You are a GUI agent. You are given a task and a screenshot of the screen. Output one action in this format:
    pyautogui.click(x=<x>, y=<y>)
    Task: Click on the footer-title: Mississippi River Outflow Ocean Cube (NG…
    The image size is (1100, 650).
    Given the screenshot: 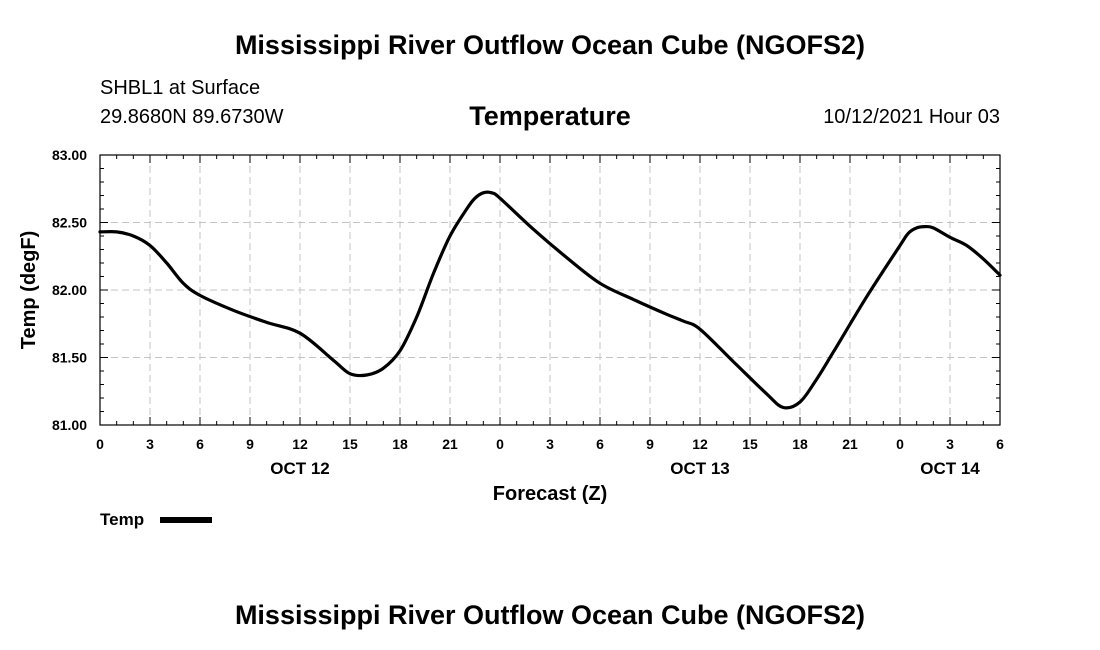 What is the action you would take?
    pyautogui.click(x=550, y=615)
    